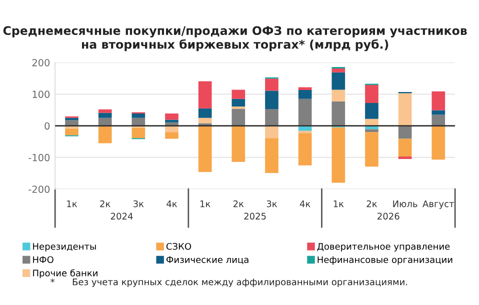  I want to click on legend-label: СЗКО, so click(179, 246).